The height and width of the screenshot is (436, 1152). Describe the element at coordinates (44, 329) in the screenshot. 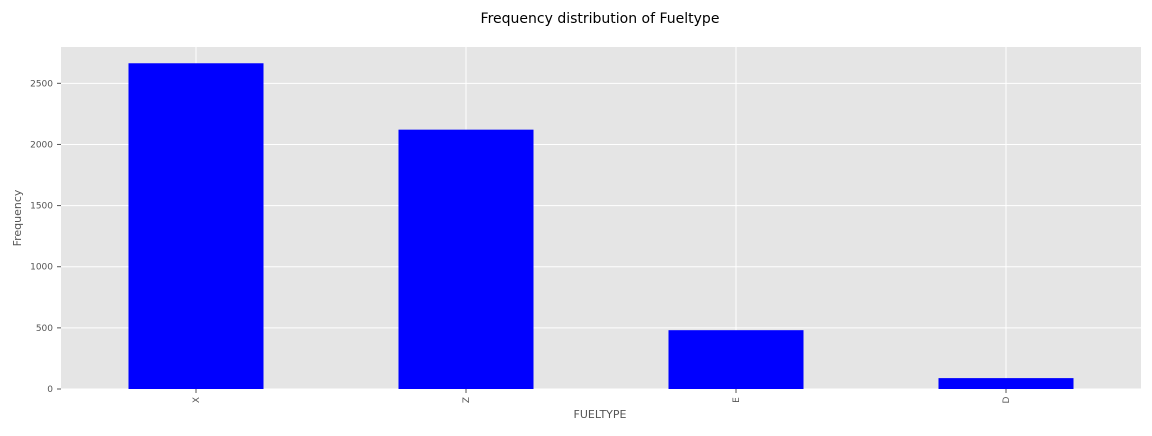

I see `y-tick-label: 500` at that location.